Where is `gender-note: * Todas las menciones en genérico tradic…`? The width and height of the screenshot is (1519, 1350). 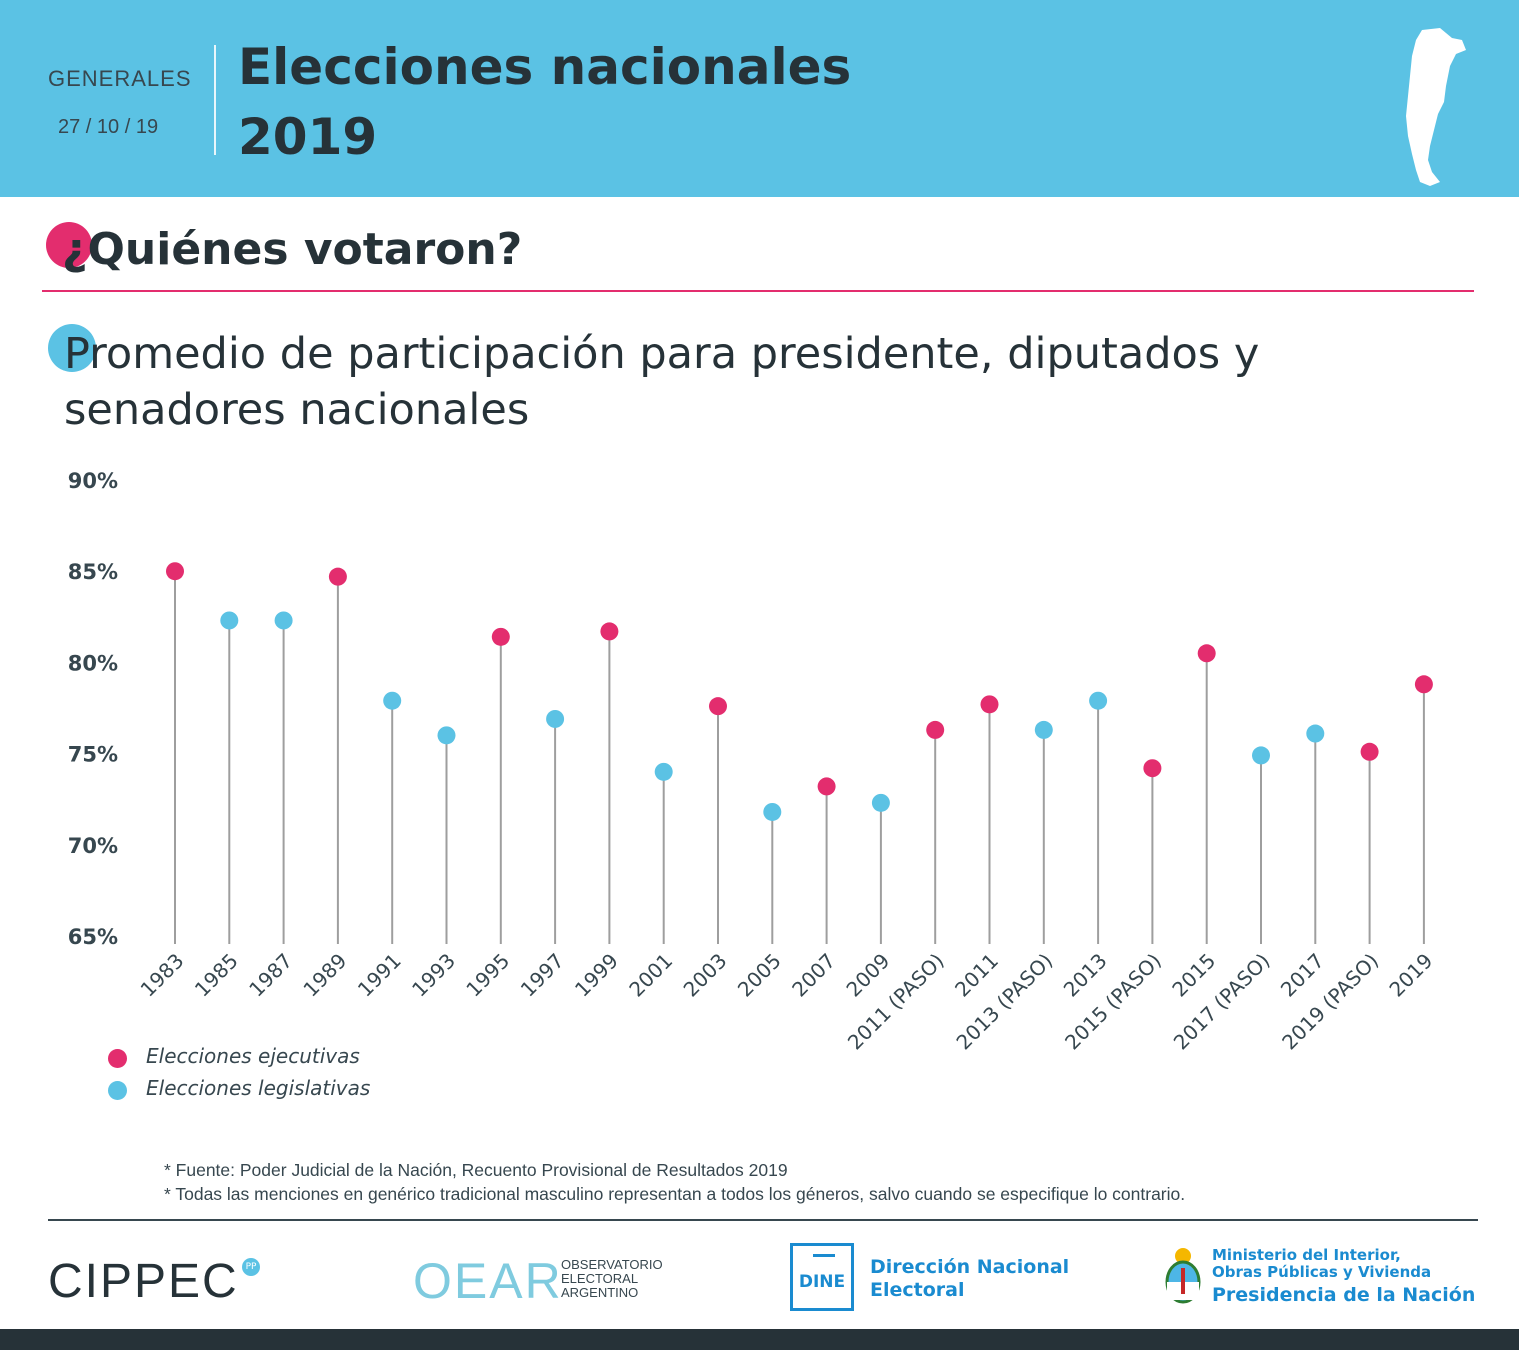 gender-note: * Todas las menciones en genérico tradic… is located at coordinates (675, 1194).